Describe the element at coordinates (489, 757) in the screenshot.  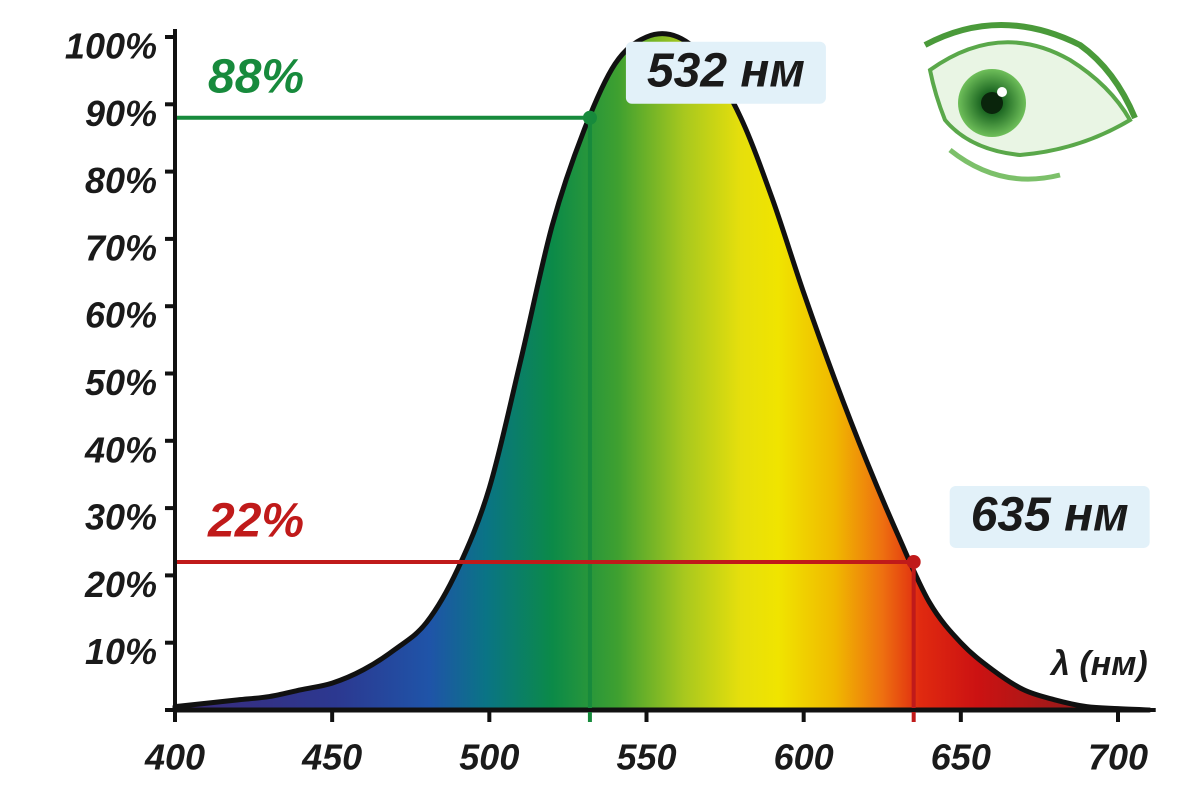
I see `x-tick-label: 500` at that location.